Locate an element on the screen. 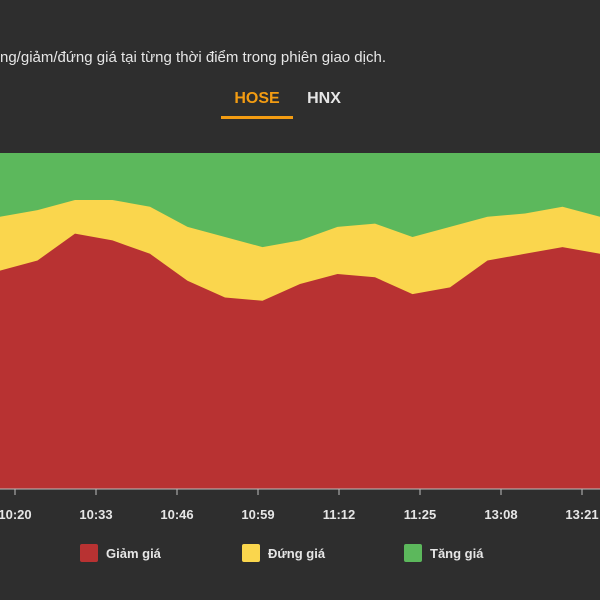  legend-swatch-giam-gia is located at coordinates (89, 553).